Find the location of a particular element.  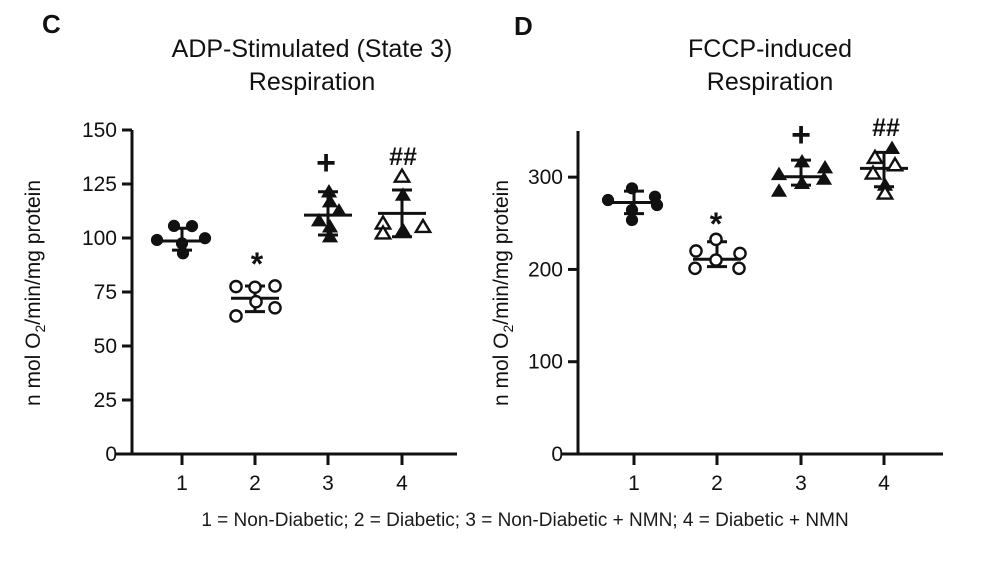

y-tick-label: 75 is located at coordinates (105, 292).